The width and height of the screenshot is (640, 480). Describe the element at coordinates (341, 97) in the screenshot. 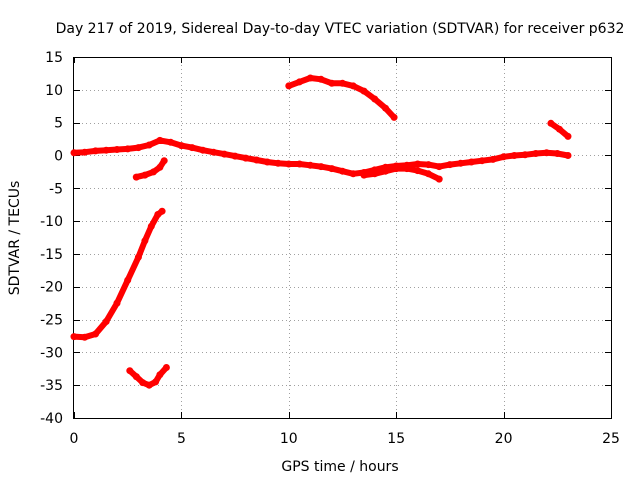

I see `series-upper-arc` at that location.